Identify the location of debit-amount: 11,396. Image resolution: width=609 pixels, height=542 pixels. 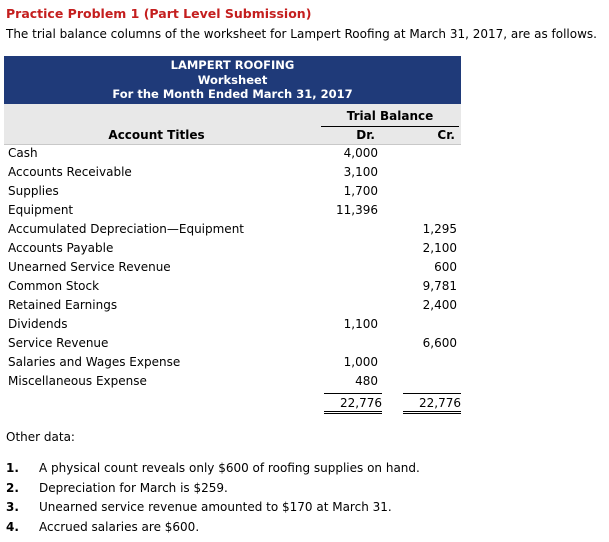
(357, 210).